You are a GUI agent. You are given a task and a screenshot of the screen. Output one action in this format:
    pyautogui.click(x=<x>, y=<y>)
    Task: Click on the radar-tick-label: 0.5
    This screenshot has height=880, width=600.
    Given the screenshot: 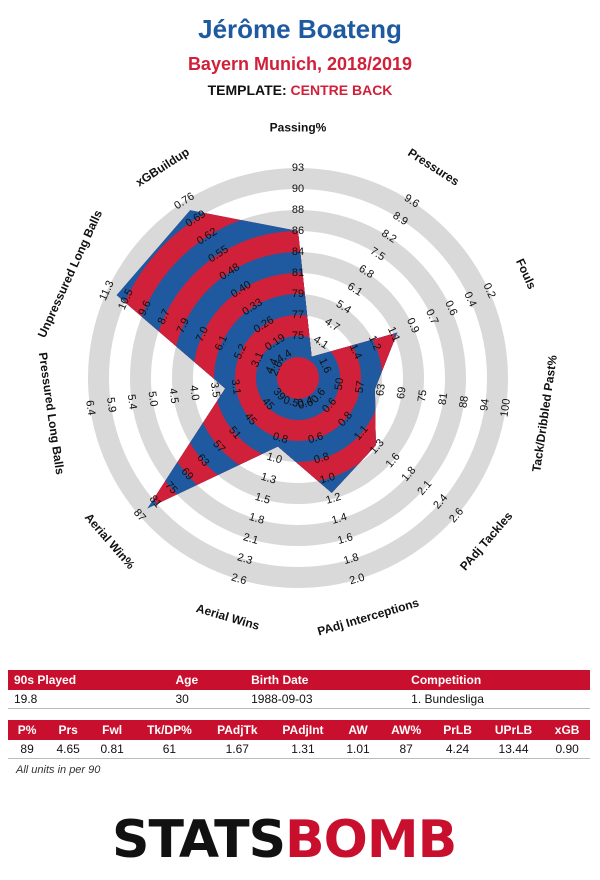 What is the action you would take?
    pyautogui.click(x=291, y=402)
    